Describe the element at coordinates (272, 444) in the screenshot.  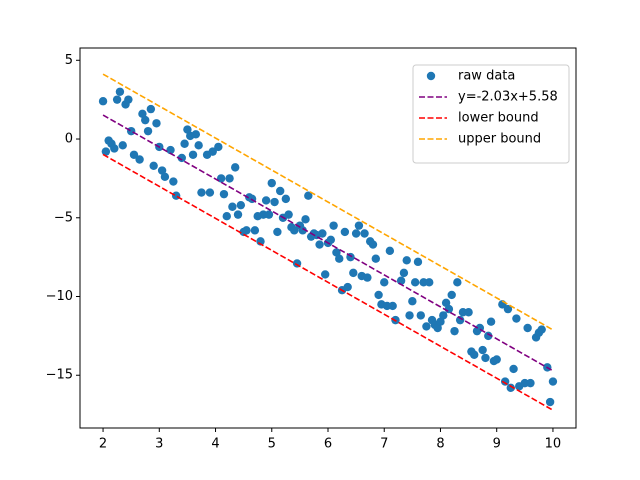
I see `x-tick-label: 5` at that location.